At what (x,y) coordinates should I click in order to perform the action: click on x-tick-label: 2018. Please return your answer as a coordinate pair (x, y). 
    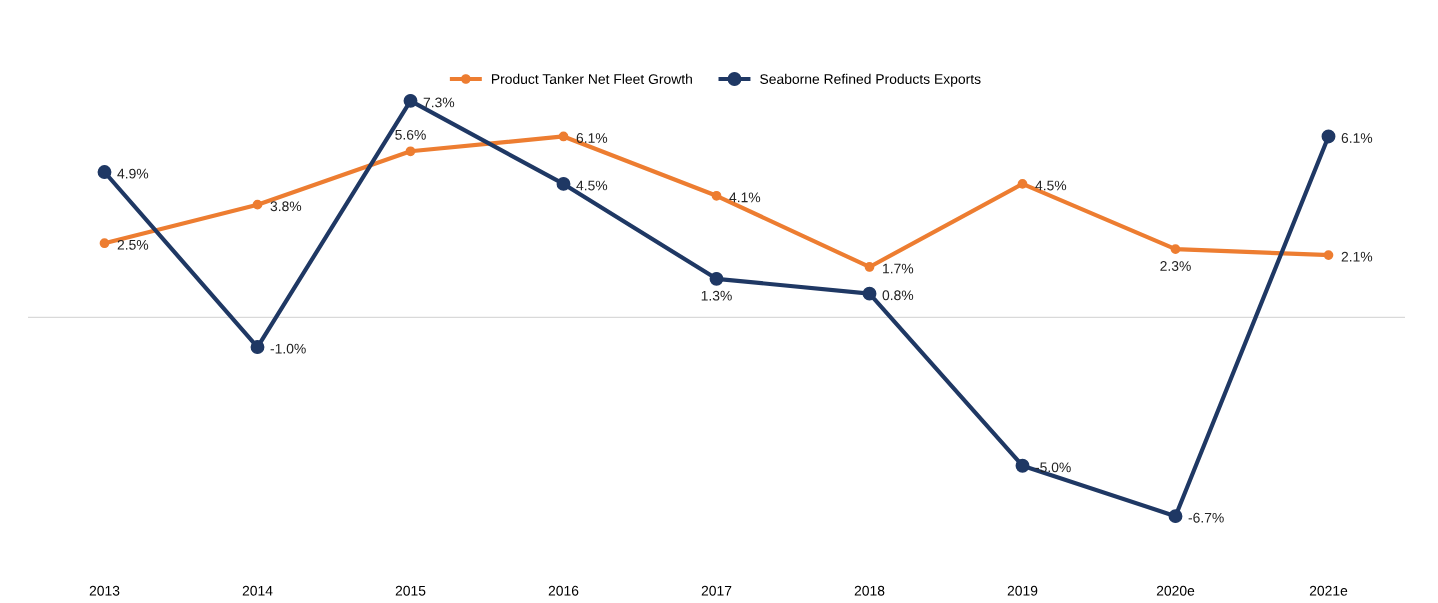
    Looking at the image, I should click on (869, 590).